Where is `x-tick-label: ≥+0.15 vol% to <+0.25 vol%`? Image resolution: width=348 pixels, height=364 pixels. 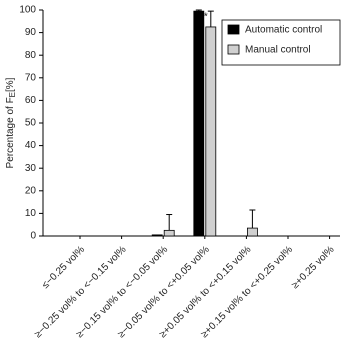 x-tick-label: ≥+0.15 vol% to <+0.25 vol% is located at coordinates (247, 292).